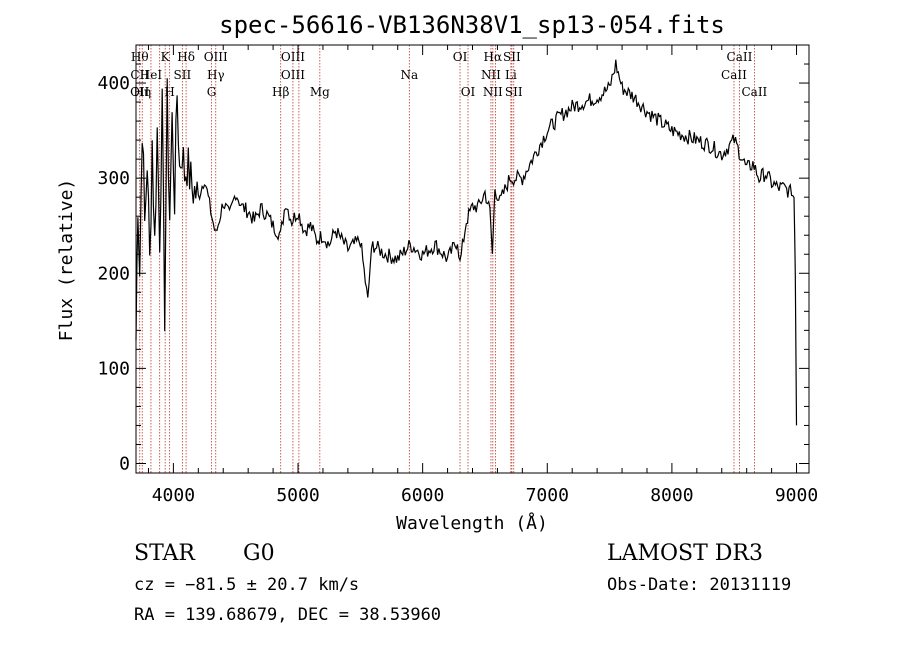 The height and width of the screenshot is (649, 900). I want to click on redshift-value: cz = −81.5 ± 20.7 km/s, so click(246, 585).